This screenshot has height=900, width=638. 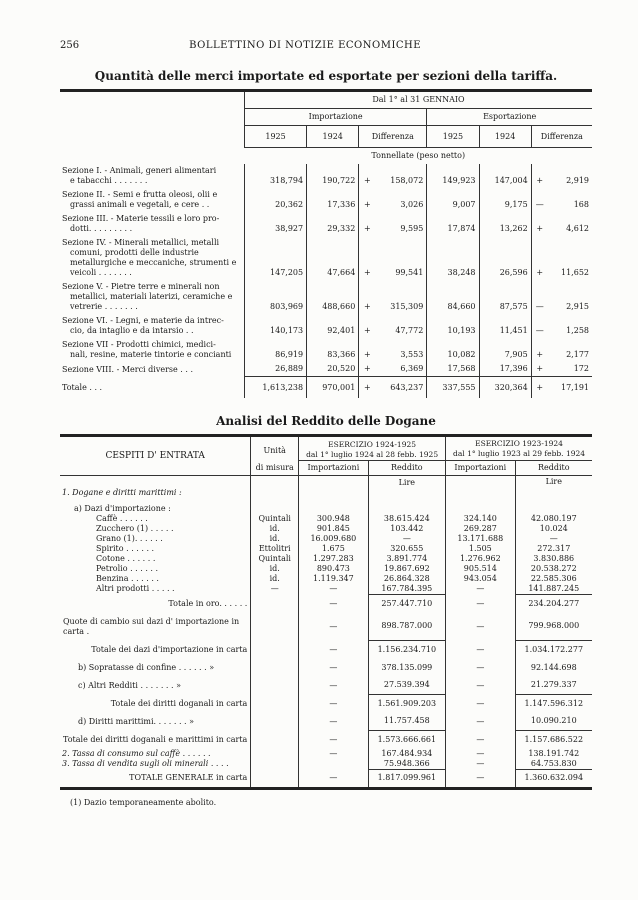 I want to click on revenue-1924-25: 167.784.395, so click(x=406, y=589).